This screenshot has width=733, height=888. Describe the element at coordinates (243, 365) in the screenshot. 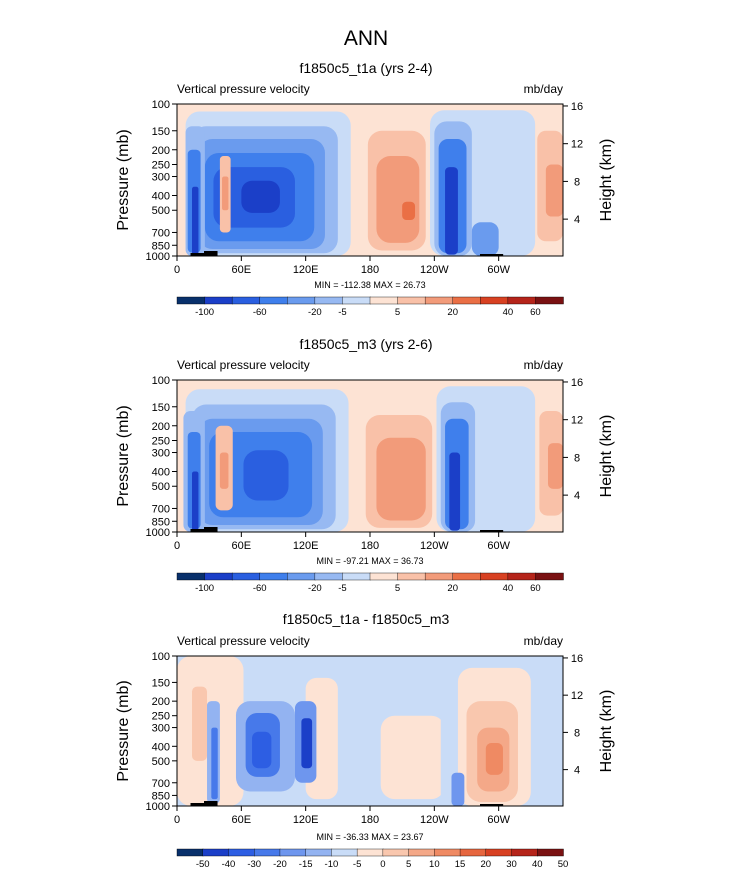

I see `panel-2-variable-label: Vertical pressure velocity` at that location.